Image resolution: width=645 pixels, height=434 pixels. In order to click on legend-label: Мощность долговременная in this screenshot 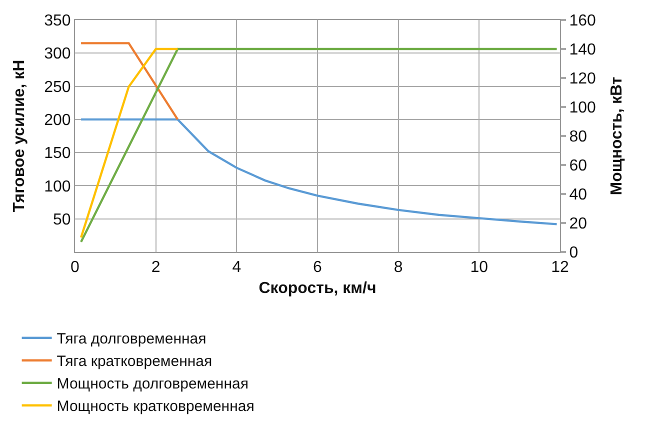, I will do `click(152, 384)`.